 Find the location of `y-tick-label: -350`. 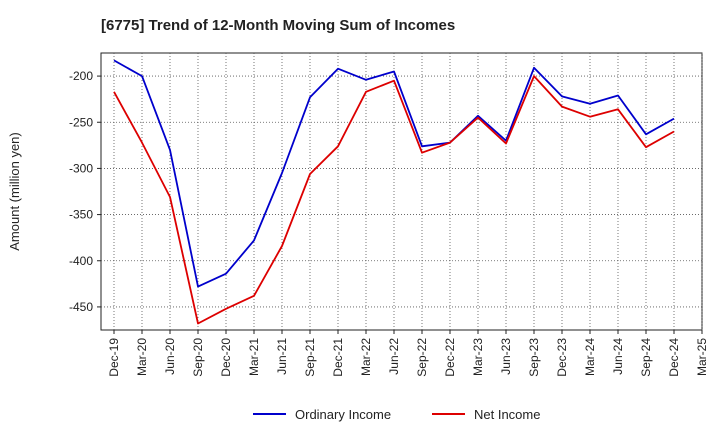

y-tick-label: -350 is located at coordinates (81, 215).